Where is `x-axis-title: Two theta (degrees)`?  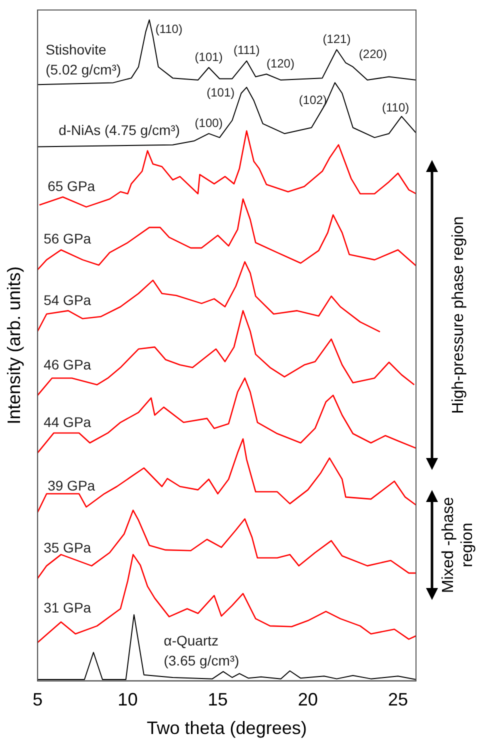 x-axis-title: Two theta (degrees) is located at coordinates (226, 728).